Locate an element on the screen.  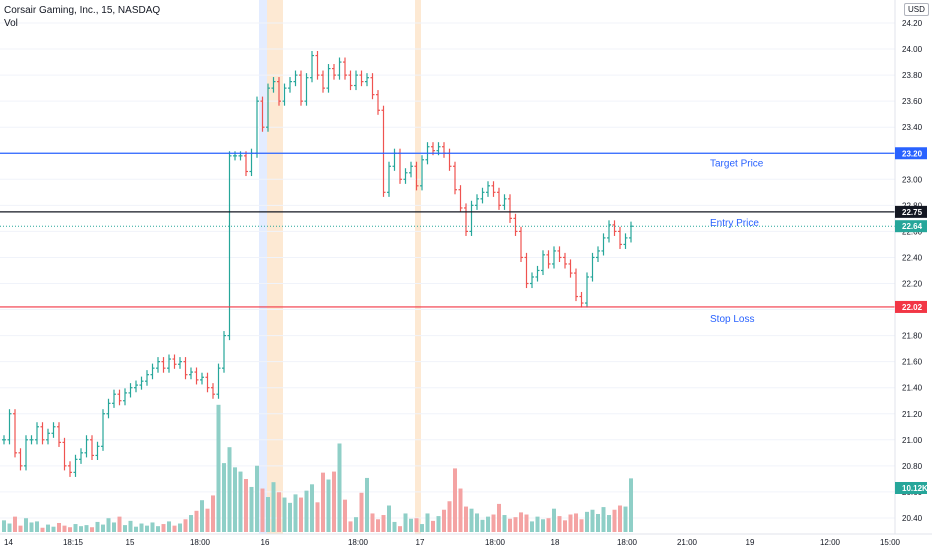
x-tick-label: 12:00 is located at coordinates (830, 542).